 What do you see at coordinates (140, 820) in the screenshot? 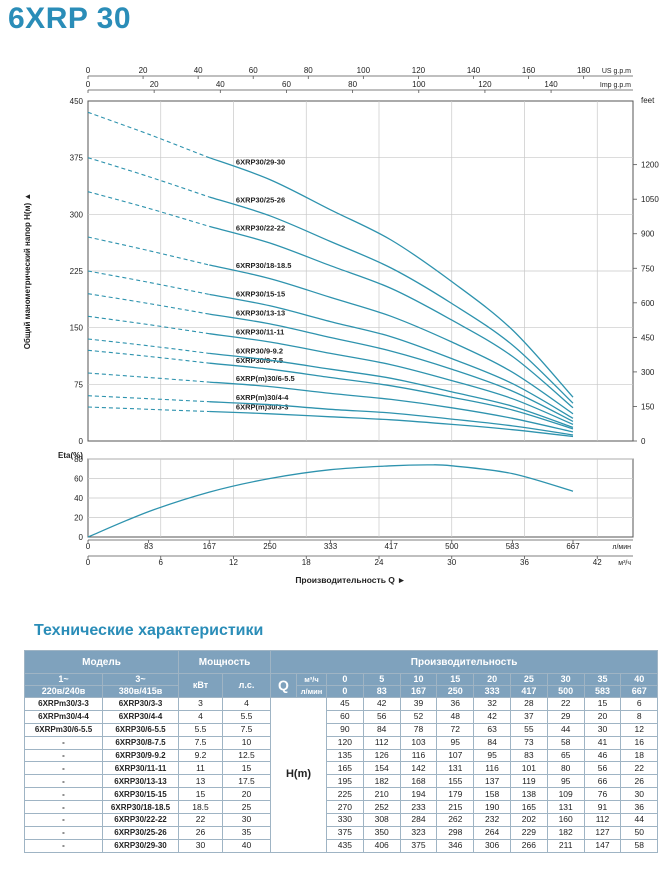
I see `model-three-phase: 6XRP30/22-22` at bounding box center [140, 820].